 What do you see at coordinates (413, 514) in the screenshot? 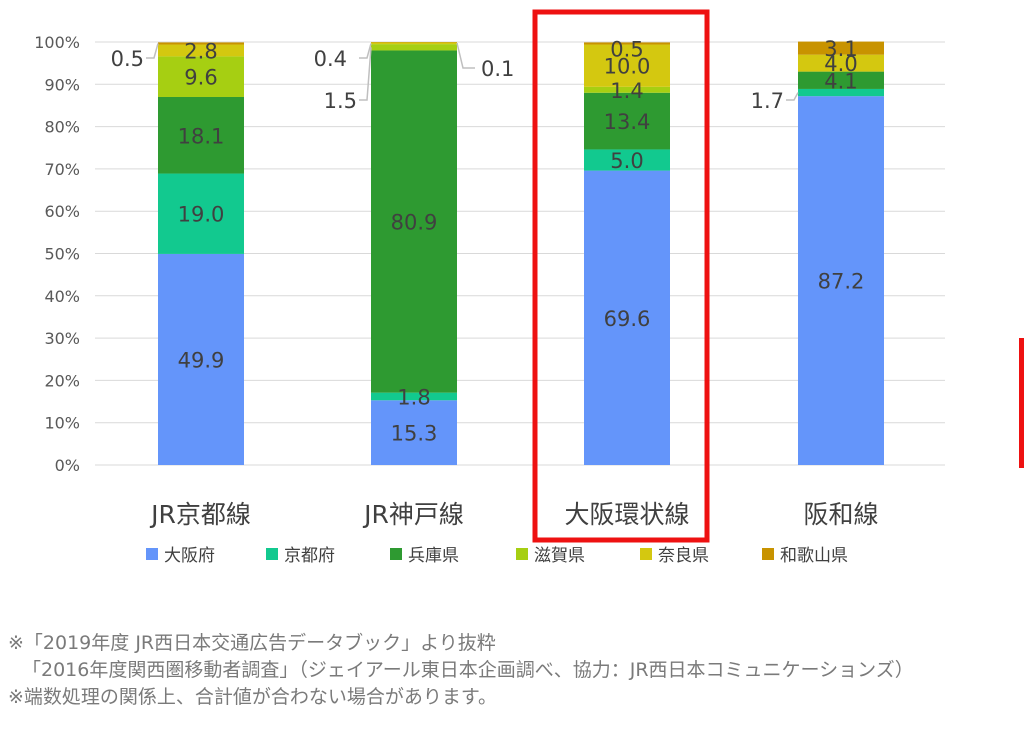
I see `x-category-label: JR神戸線` at bounding box center [413, 514].